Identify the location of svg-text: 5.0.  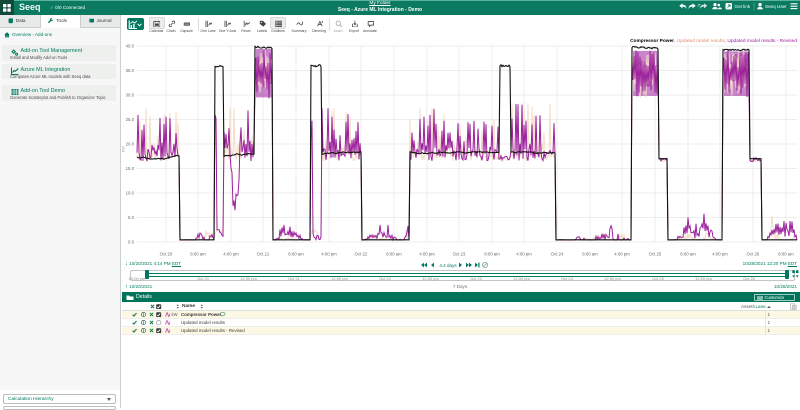
(131, 217).